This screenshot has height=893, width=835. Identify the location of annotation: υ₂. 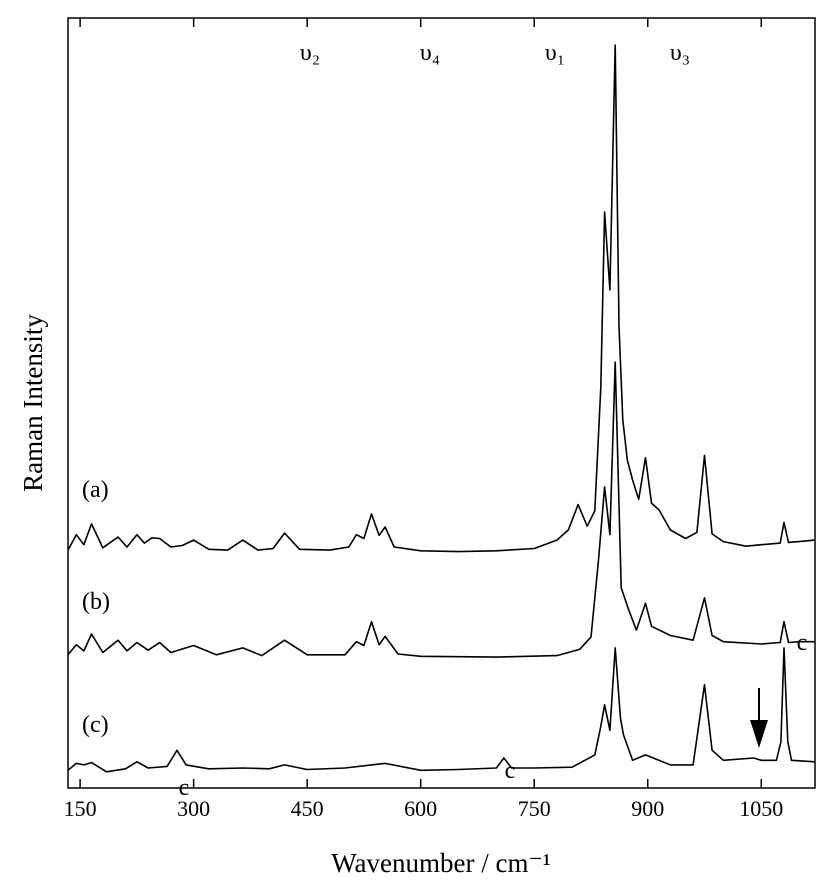
(310, 53).